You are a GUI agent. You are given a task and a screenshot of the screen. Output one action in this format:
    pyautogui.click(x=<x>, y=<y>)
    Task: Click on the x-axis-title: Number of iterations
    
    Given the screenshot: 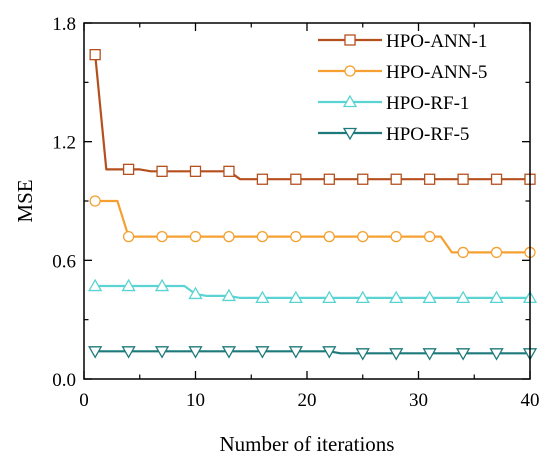 What is the action you would take?
    pyautogui.click(x=307, y=444)
    